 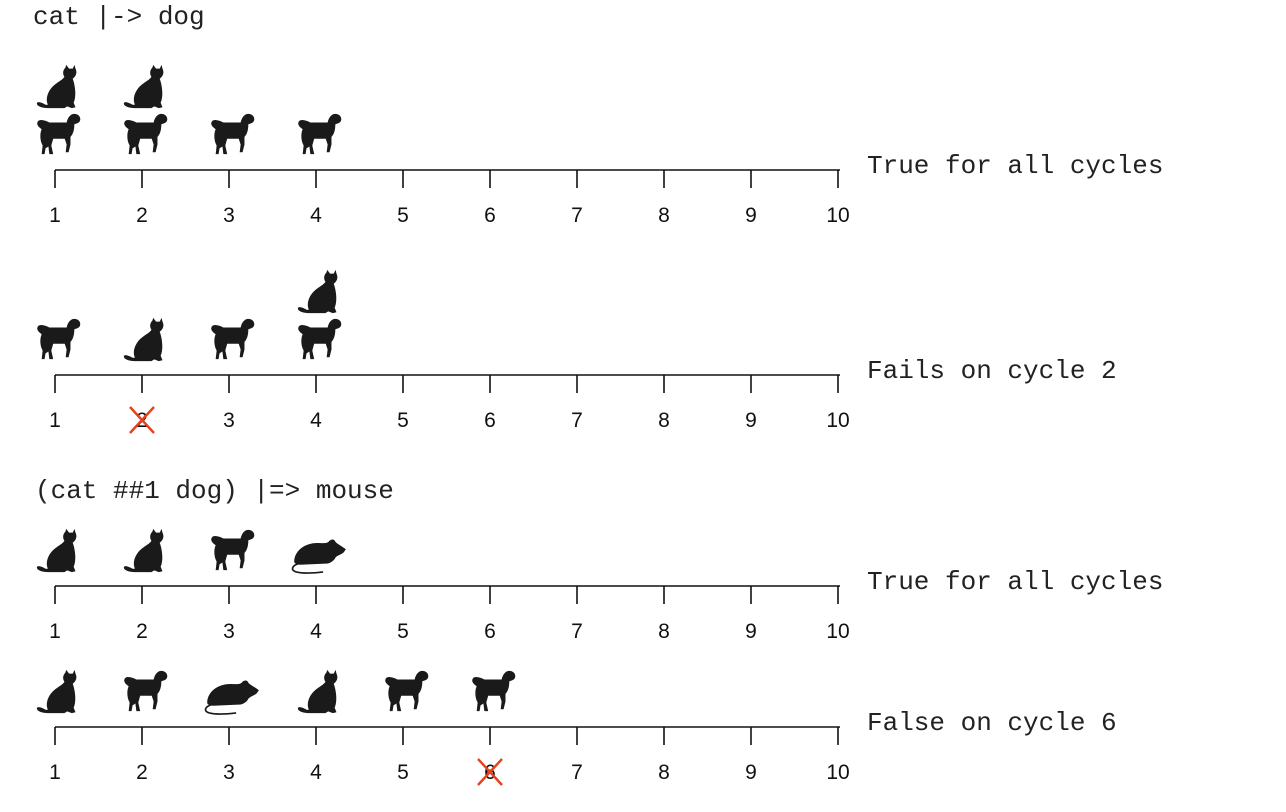 I want to click on timeline-3: 1 2 3 4 5 6 7 8 9 10 True for all cycles, so click(x=599, y=585).